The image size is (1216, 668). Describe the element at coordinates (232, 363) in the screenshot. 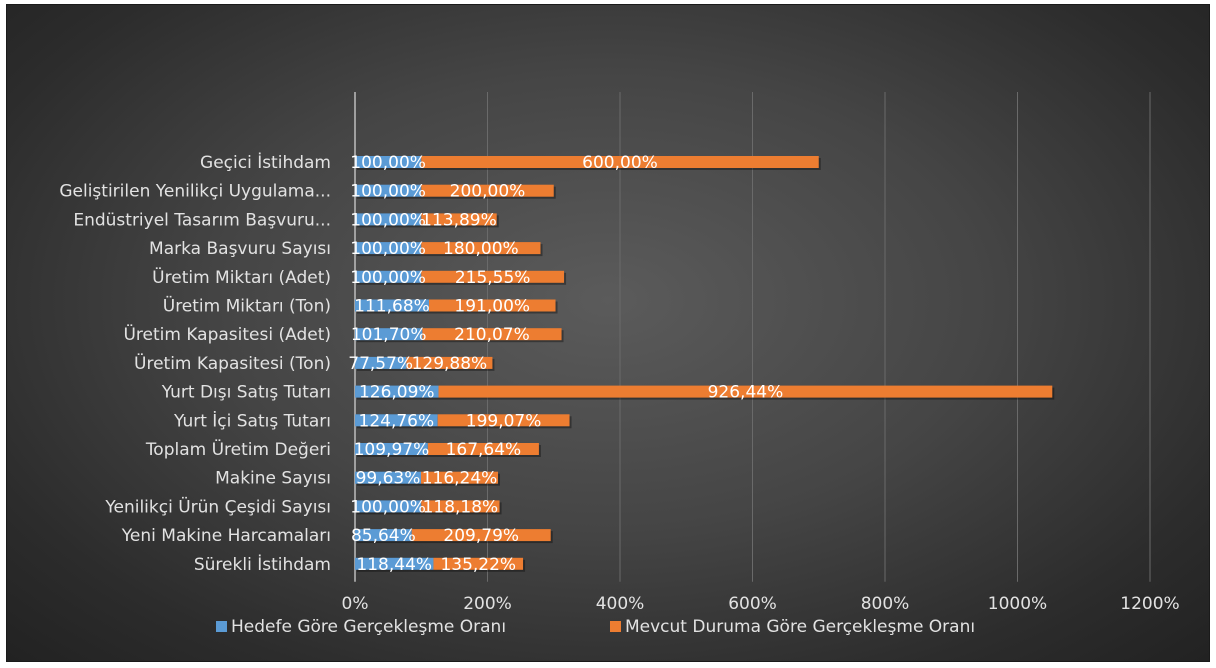

I see `category-label: Üretim Kapasitesi (Ton)` at that location.